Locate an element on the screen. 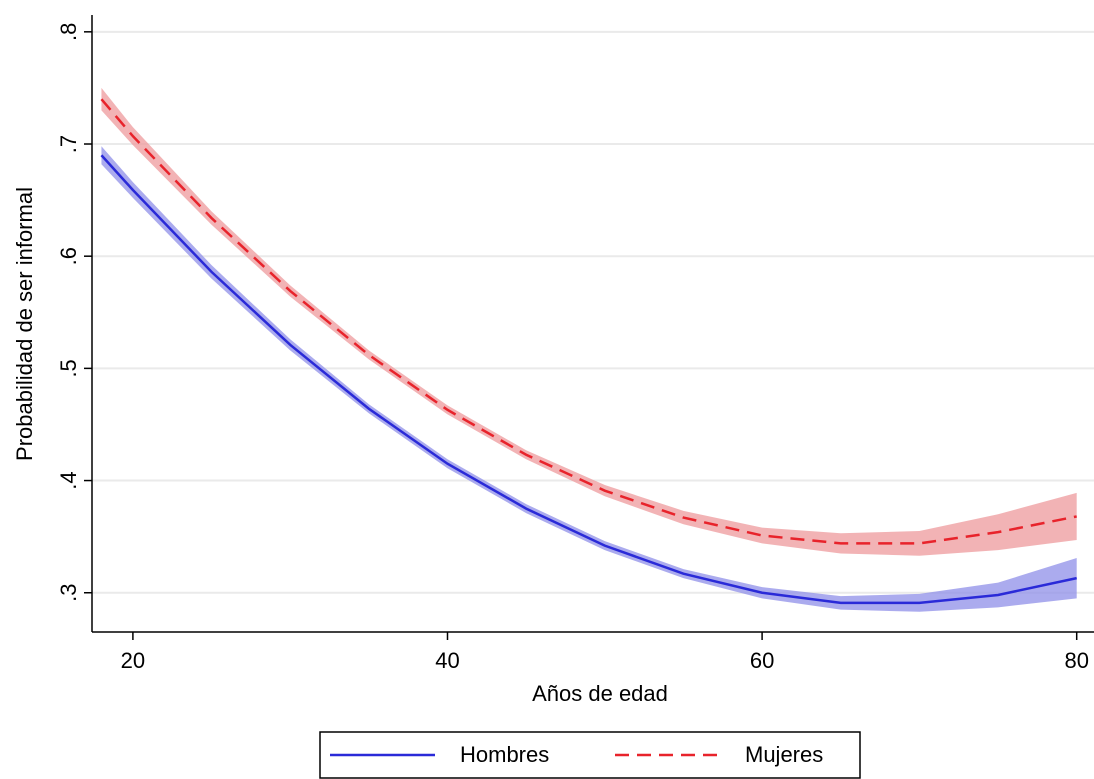  y-tick-label: .4 is located at coordinates (68, 480).